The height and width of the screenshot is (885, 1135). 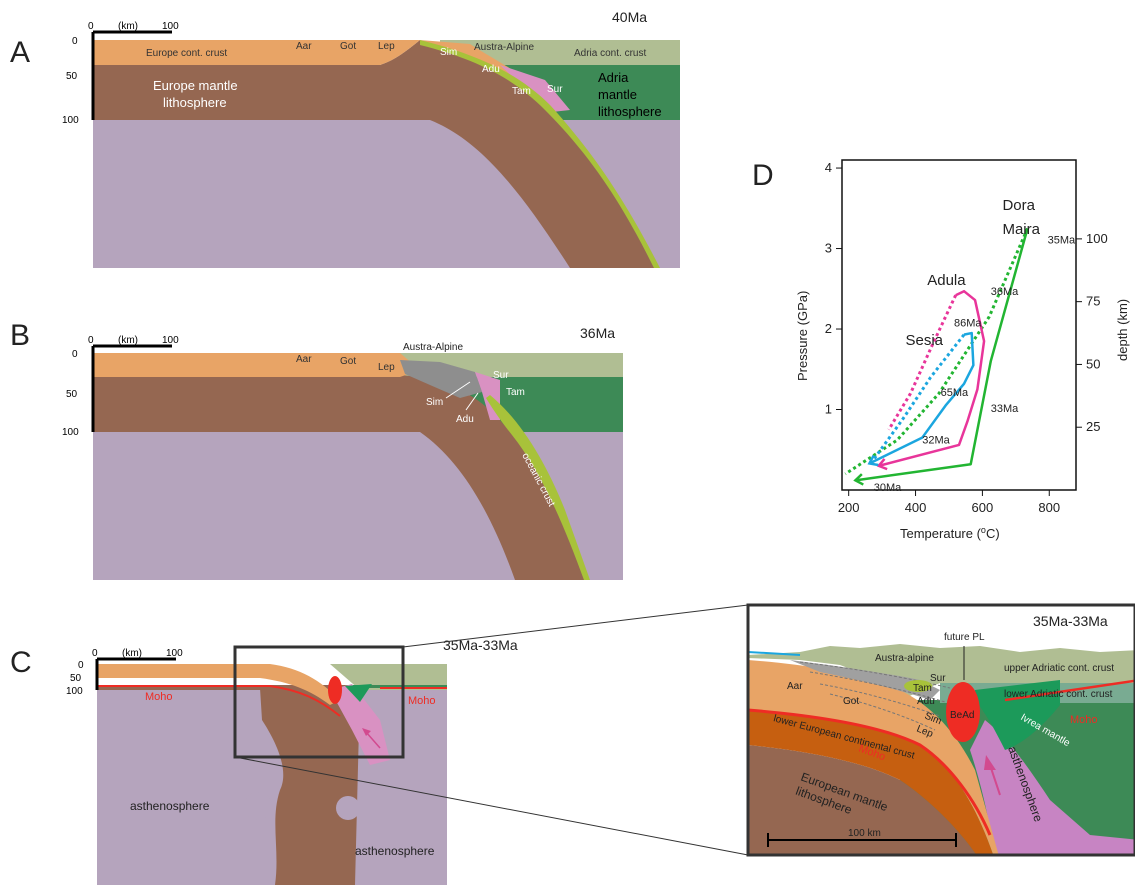 What do you see at coordinates (828, 248) in the screenshot?
I see `chart-y-tick-label: 3` at bounding box center [828, 248].